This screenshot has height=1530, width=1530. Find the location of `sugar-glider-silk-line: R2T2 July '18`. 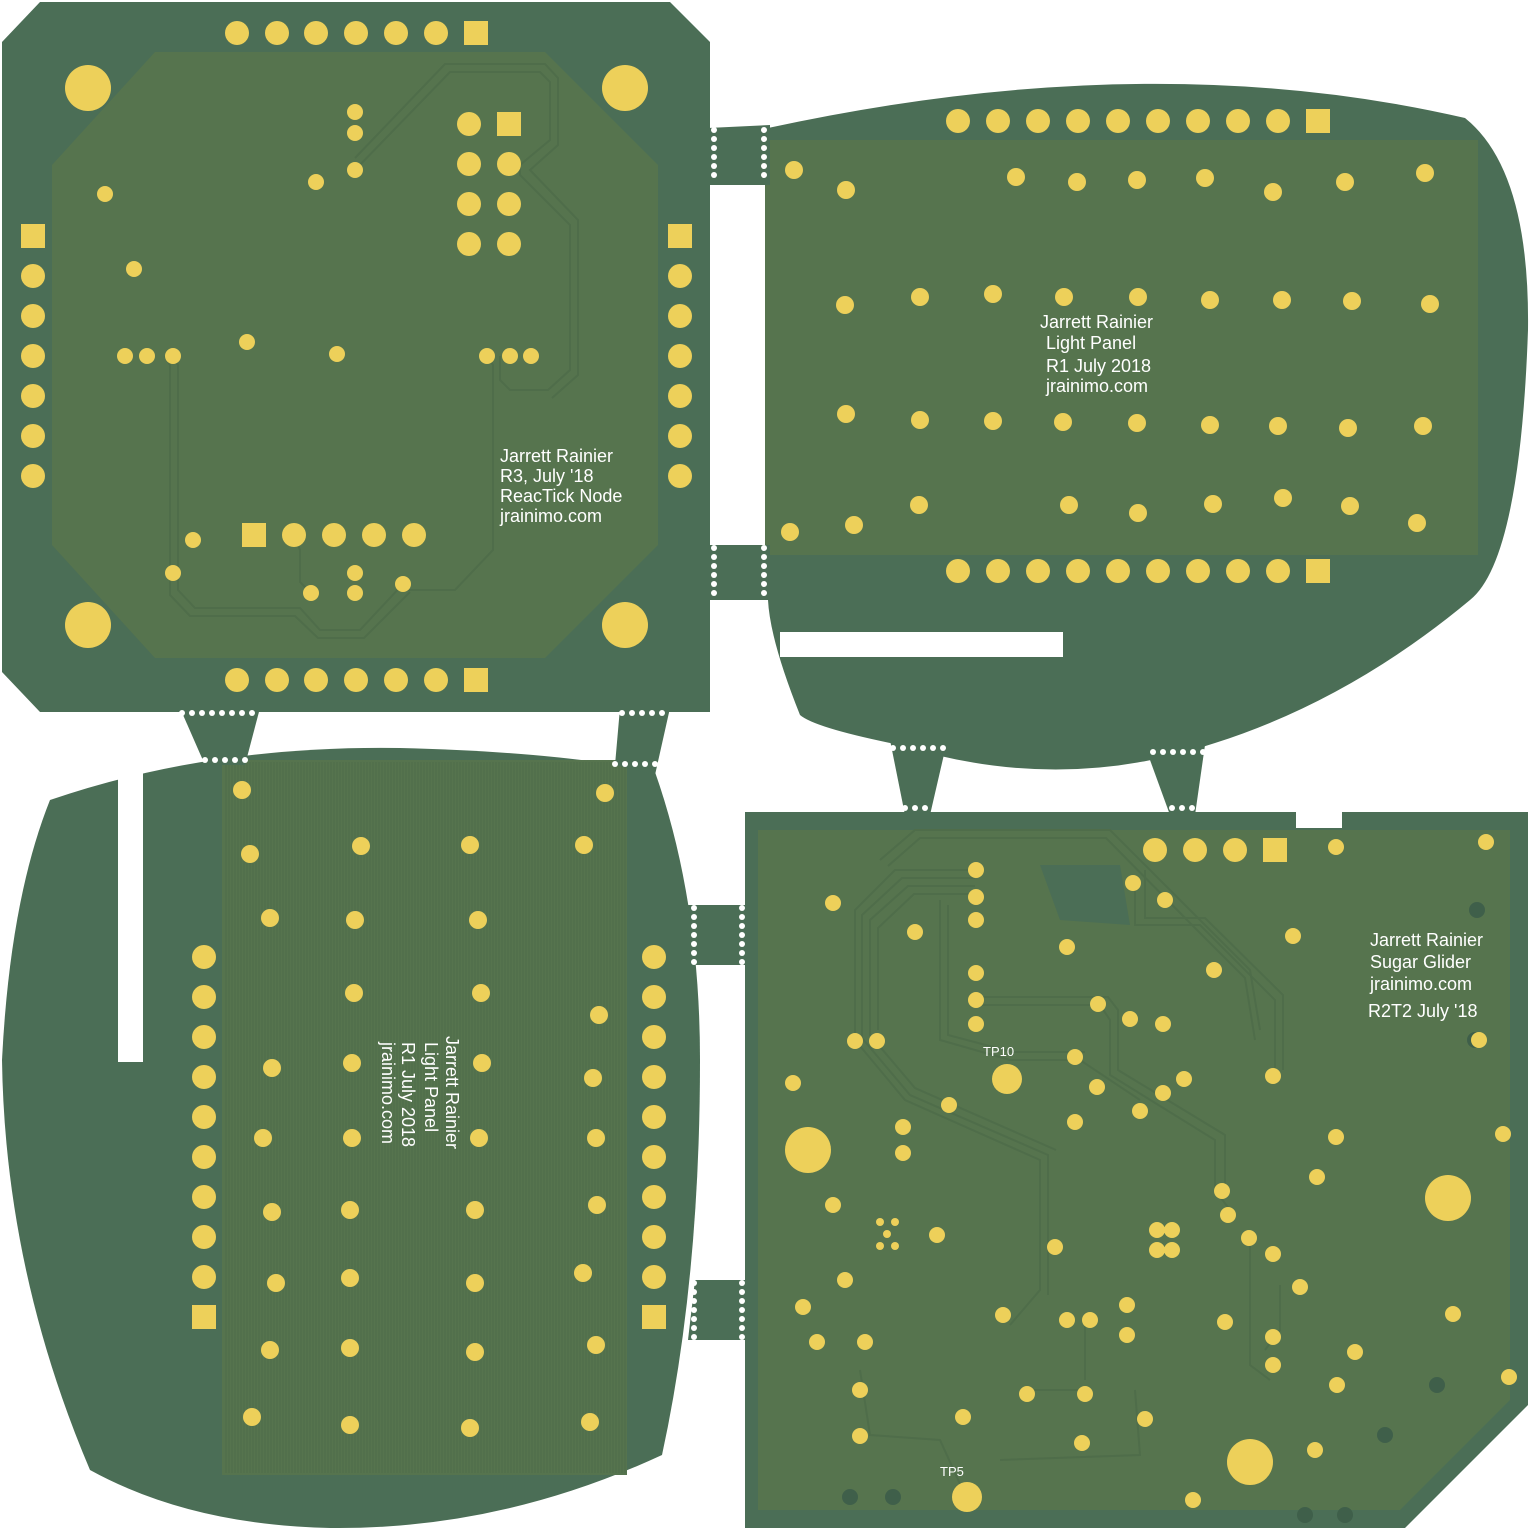

sugar-glider-silk-line: R2T2 July '18 is located at coordinates (1423, 1011).